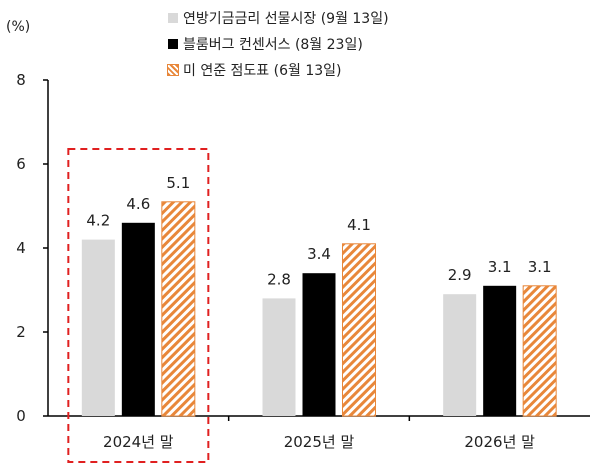  I want to click on legend-item-bloomberg-consensus: 블룸버그 컨센서스 (8월 23일), so click(278, 44).